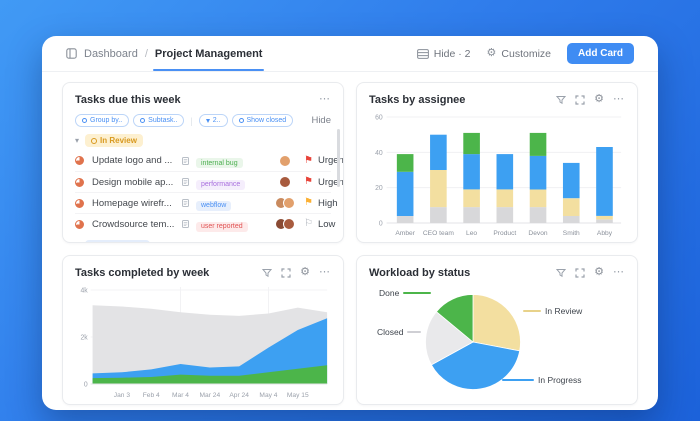  I want to click on tasks-toolbar: Group by.. Subtask.. | 2.. Show closed Hide, so click(203, 120).